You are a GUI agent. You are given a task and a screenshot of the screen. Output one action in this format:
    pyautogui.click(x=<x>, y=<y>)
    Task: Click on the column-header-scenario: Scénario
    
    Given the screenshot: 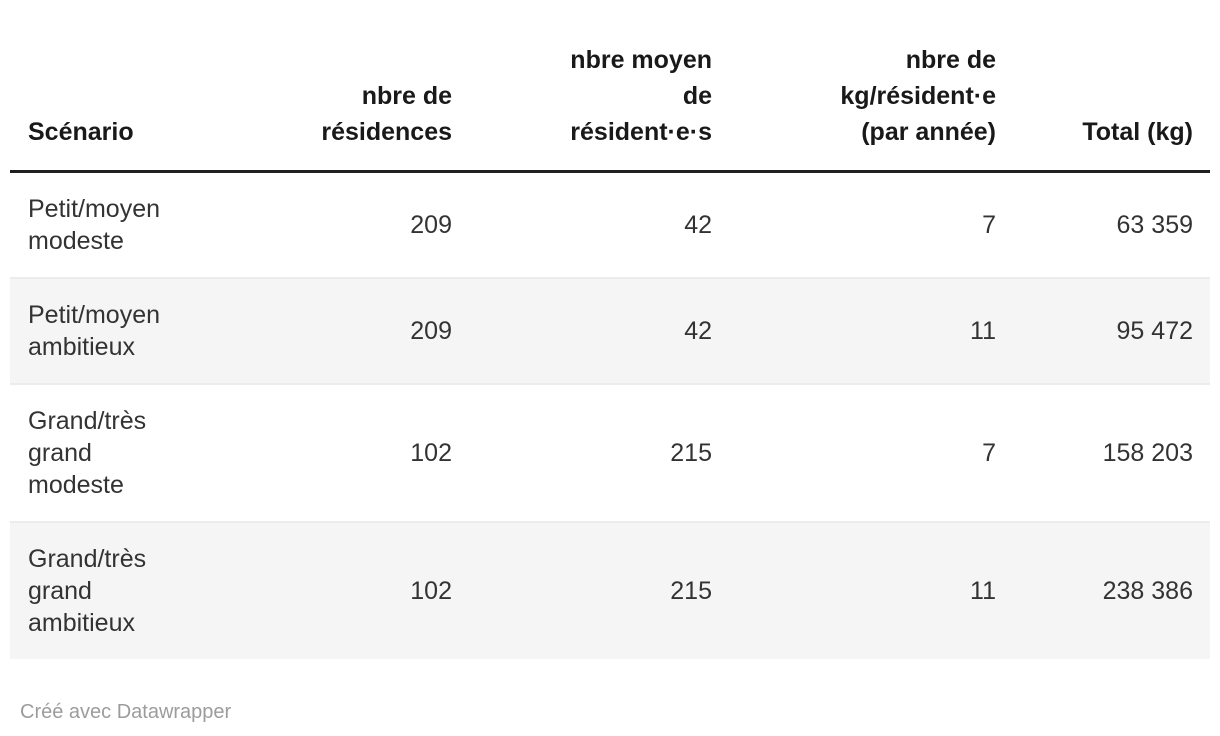 What is the action you would take?
    pyautogui.click(x=105, y=104)
    